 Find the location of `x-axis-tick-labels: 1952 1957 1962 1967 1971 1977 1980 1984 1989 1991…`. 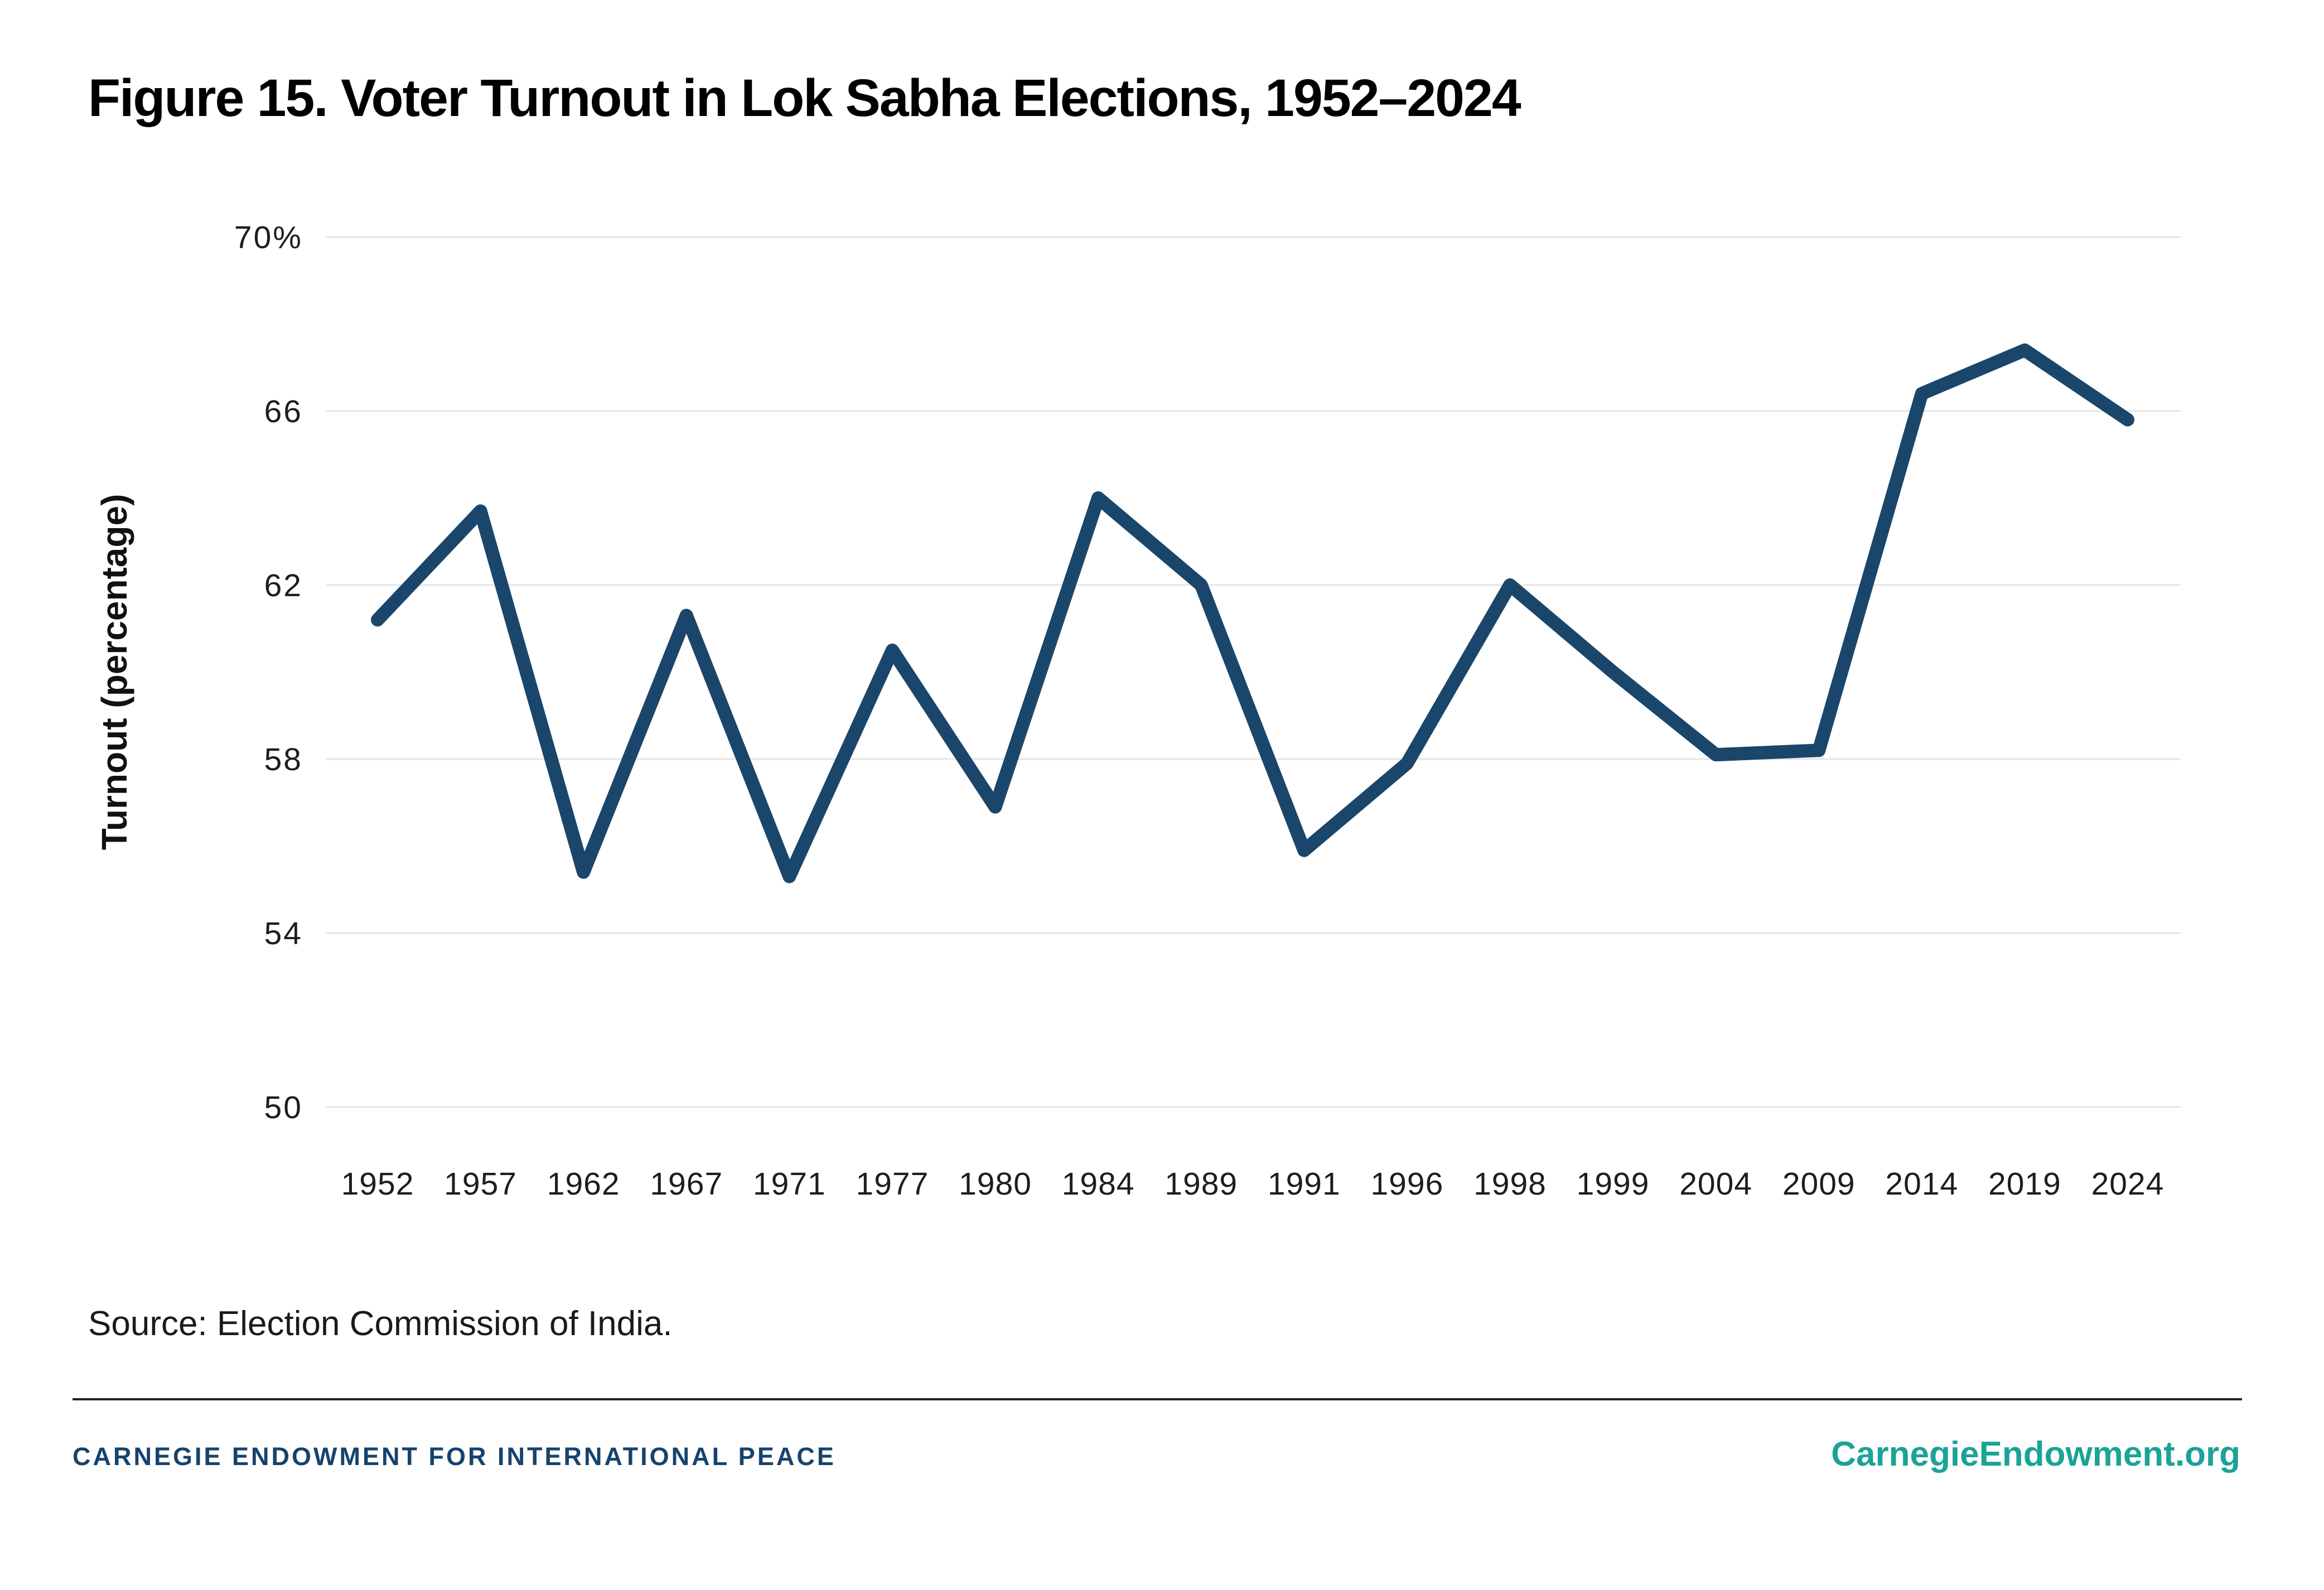

x-axis-tick-labels: 1952 1957 1962 1967 1971 1977 1980 1984 1989 1991… is located at coordinates (1252, 1184).